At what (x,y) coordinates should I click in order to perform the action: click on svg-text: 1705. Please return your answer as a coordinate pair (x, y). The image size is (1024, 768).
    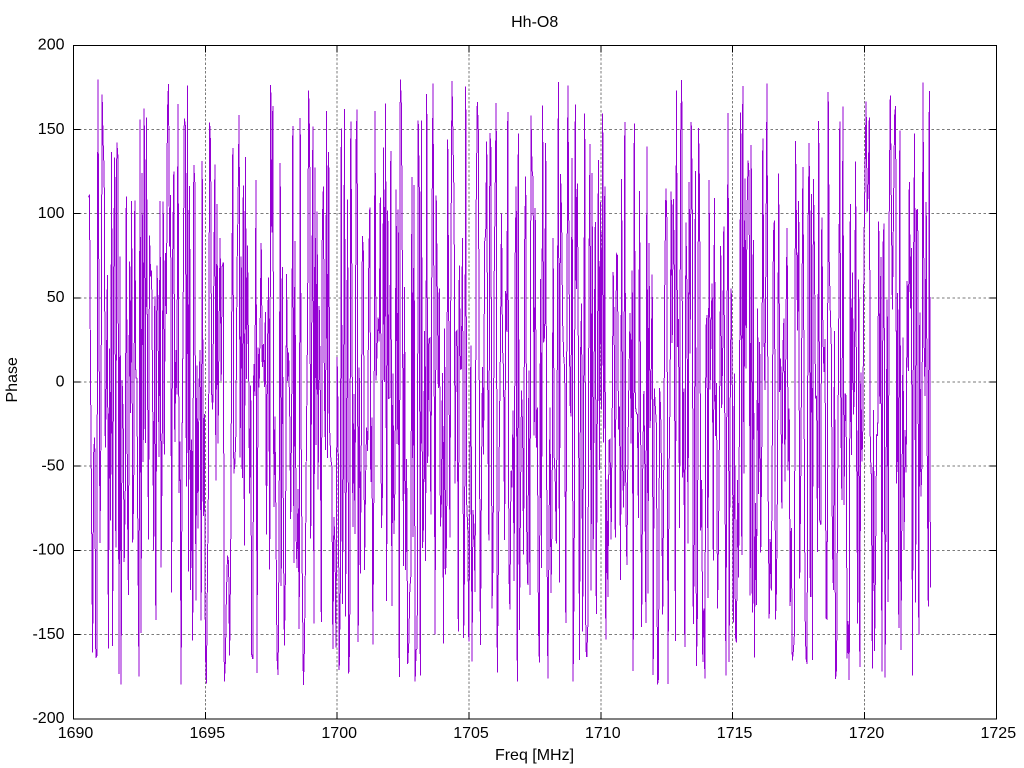
    Looking at the image, I should click on (471, 733).